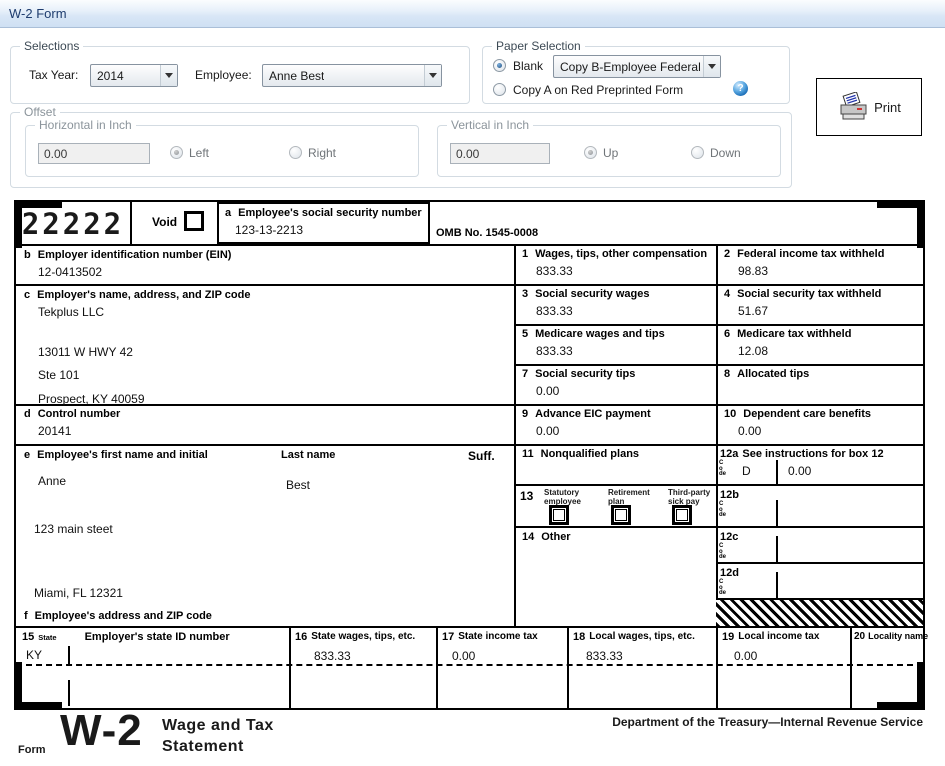 The height and width of the screenshot is (766, 945). I want to click on right-radio-label: Right, so click(322, 153).